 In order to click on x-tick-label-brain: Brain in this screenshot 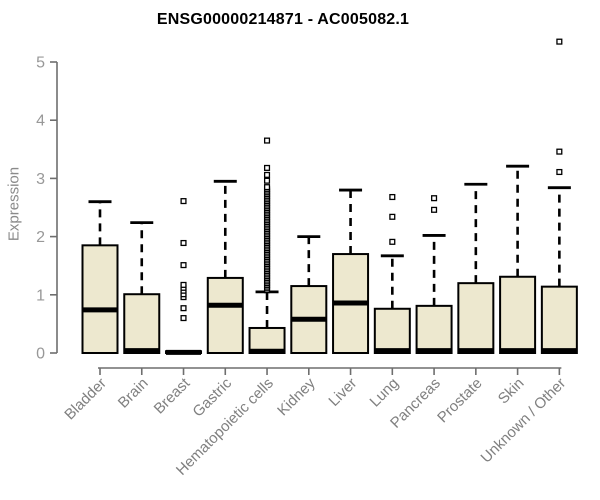, I will do `click(133, 393)`.